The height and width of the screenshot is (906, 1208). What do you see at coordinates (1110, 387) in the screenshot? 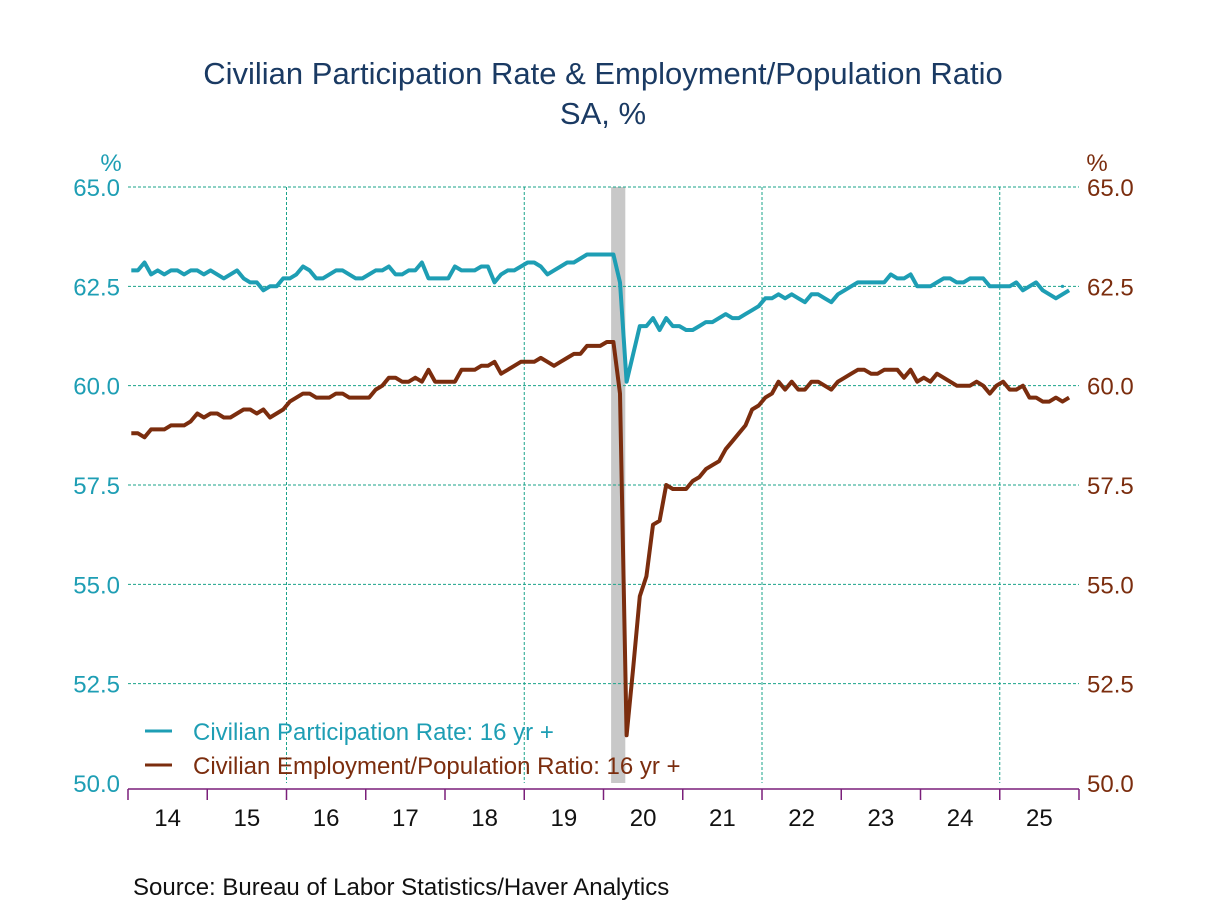
I see `right-tick-label: 60.0` at bounding box center [1110, 387].